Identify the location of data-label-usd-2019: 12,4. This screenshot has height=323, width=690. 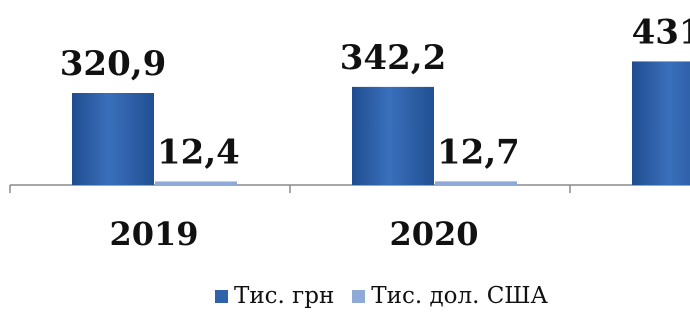
(198, 152).